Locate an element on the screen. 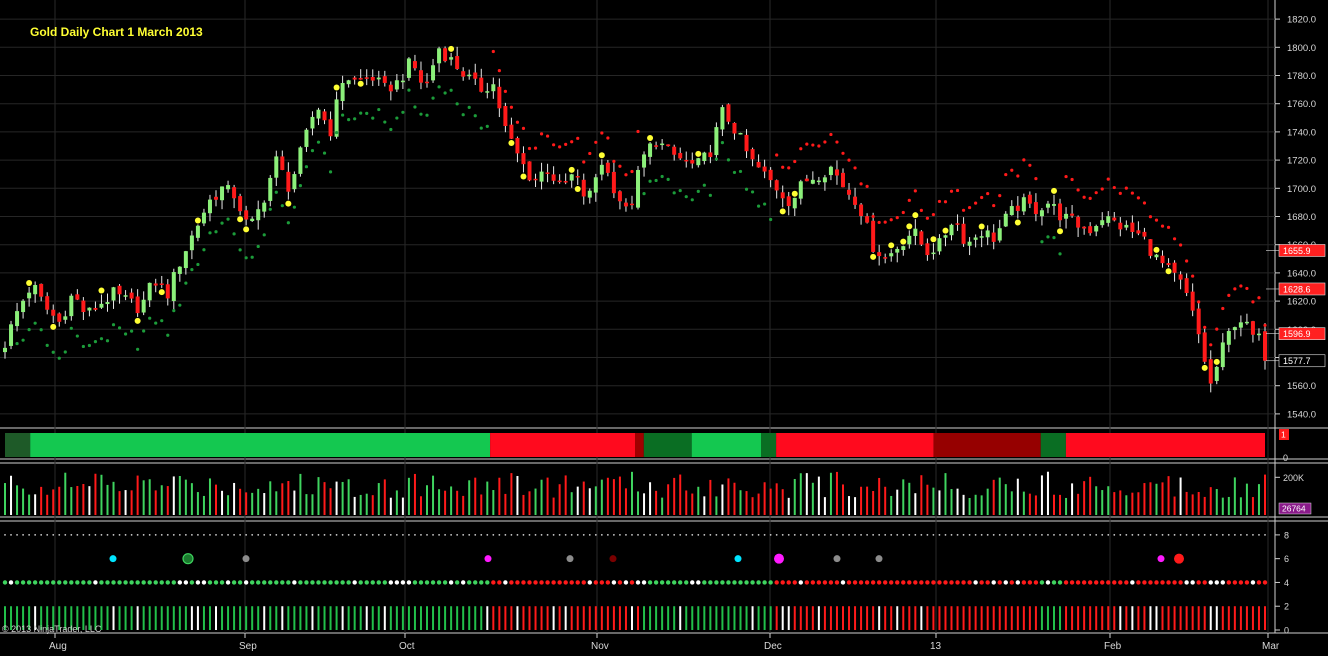 The image size is (1328, 656). y-tick-label: 1680.0 is located at coordinates (1301, 217).